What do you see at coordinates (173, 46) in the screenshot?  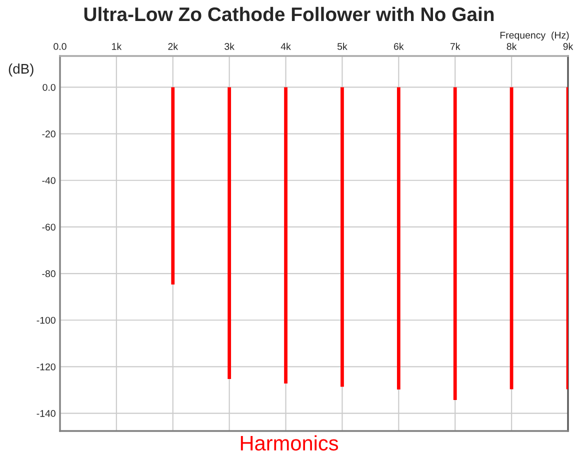 I see `x-tick-label: 2k` at bounding box center [173, 46].